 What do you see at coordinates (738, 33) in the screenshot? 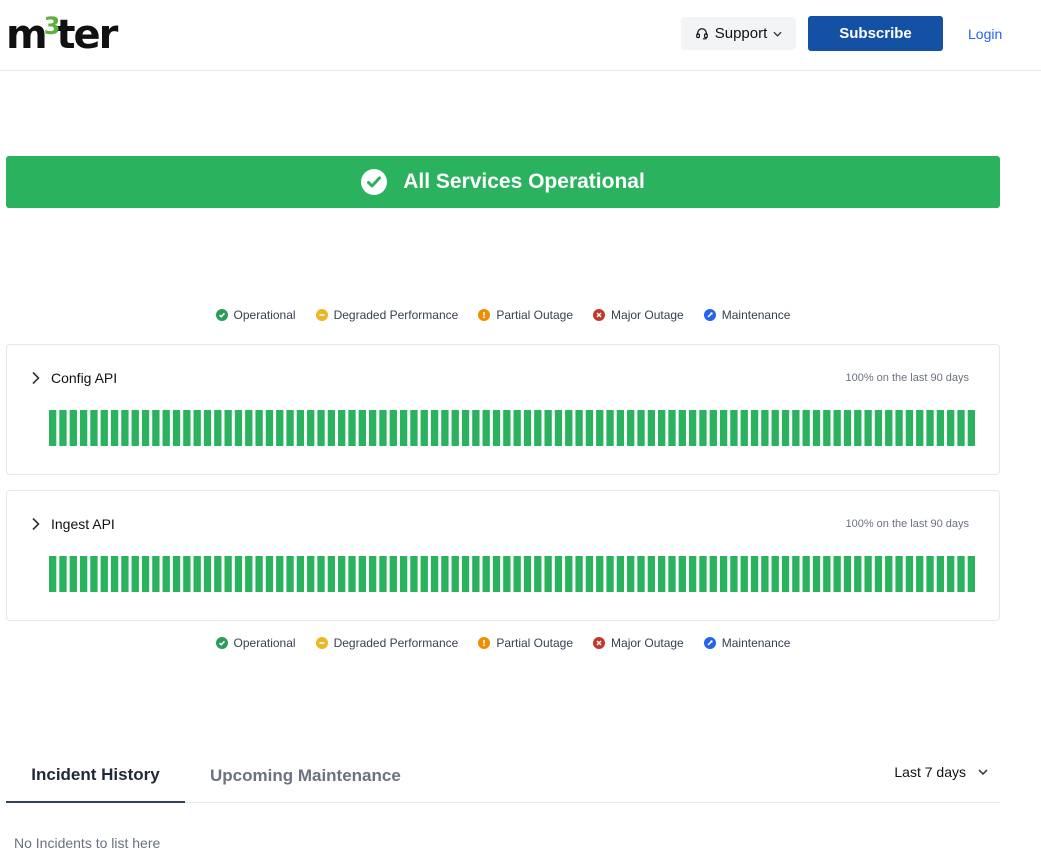
I see `support-dropdown-button: Support` at bounding box center [738, 33].